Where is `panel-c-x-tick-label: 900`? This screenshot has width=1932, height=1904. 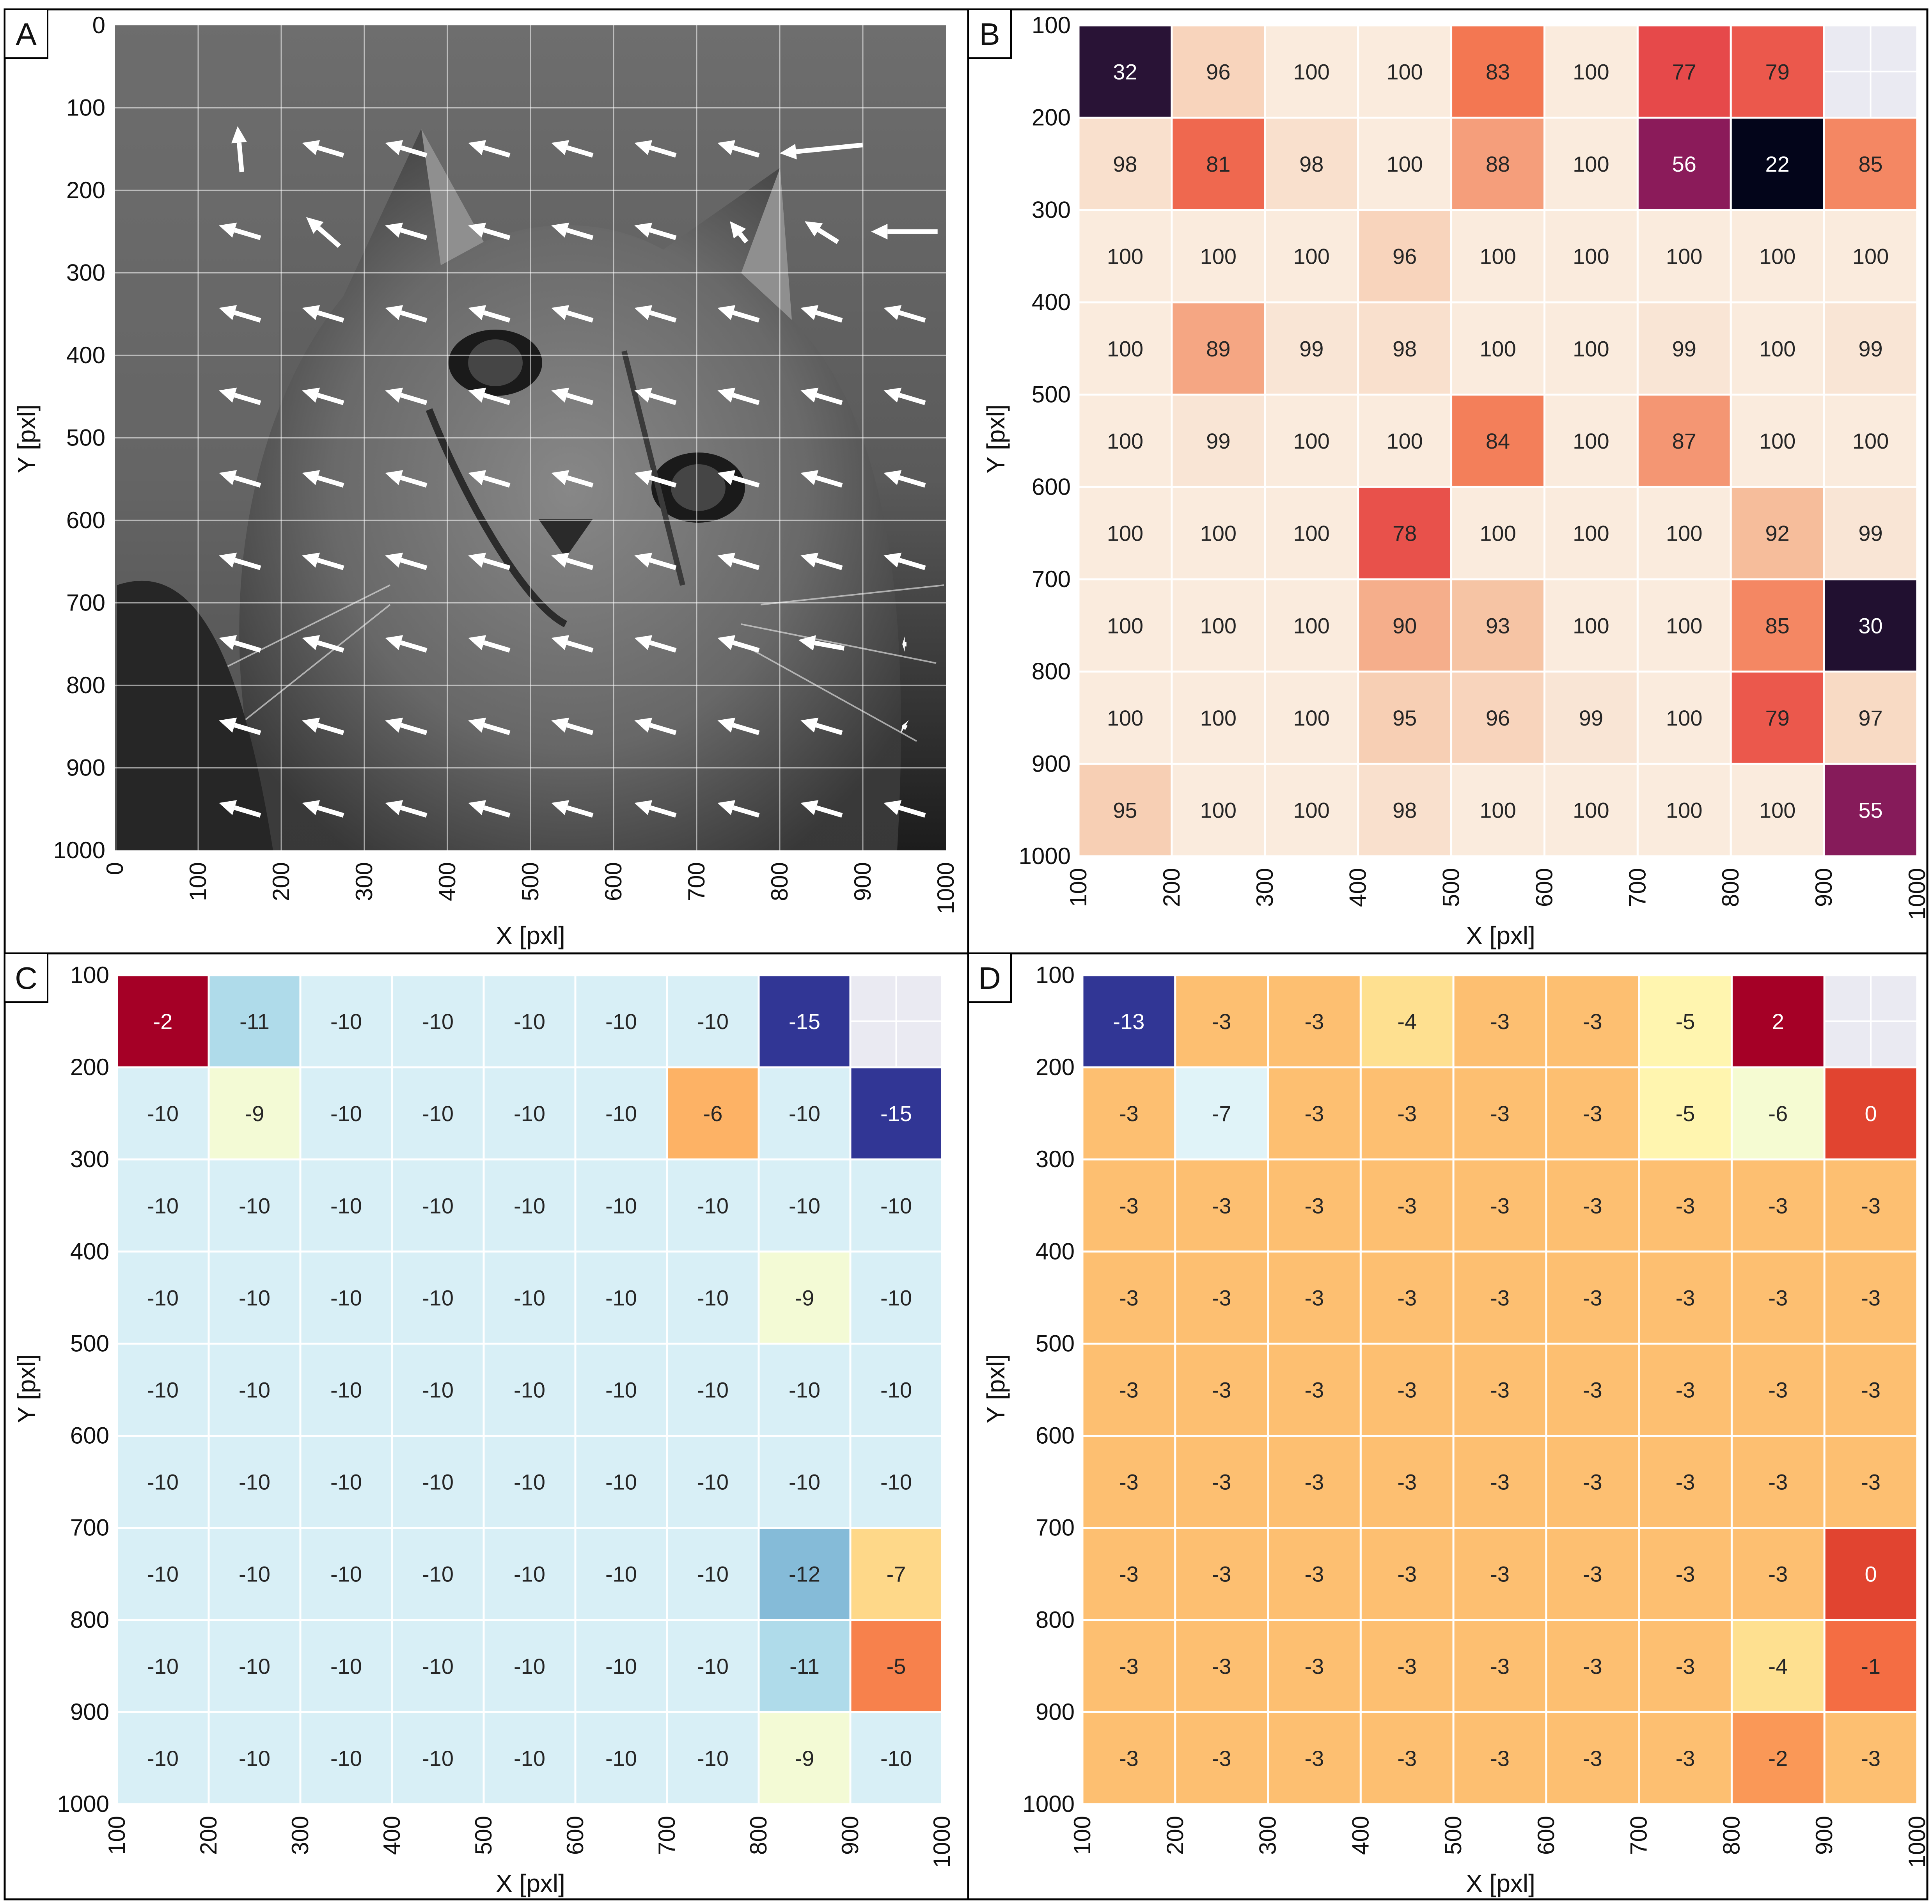
panel-c-x-tick-label: 900 is located at coordinates (850, 1835).